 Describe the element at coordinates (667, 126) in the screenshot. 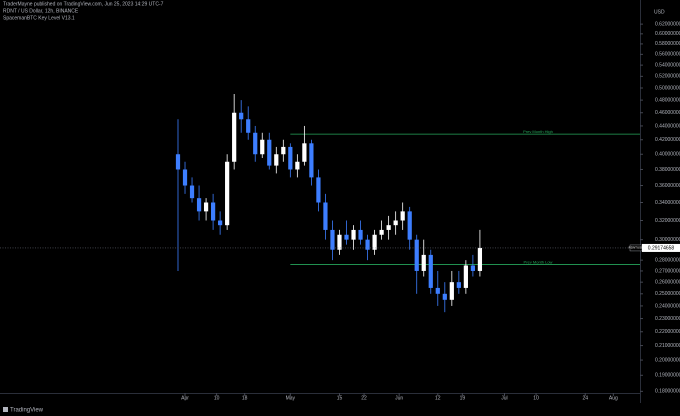

I see `y-tick-label: 0.44000000` at that location.